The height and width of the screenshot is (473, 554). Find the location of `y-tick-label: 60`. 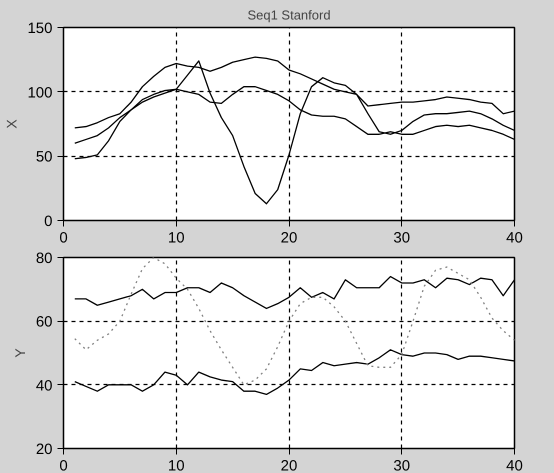

y-tick-label: 60 is located at coordinates (44, 322).